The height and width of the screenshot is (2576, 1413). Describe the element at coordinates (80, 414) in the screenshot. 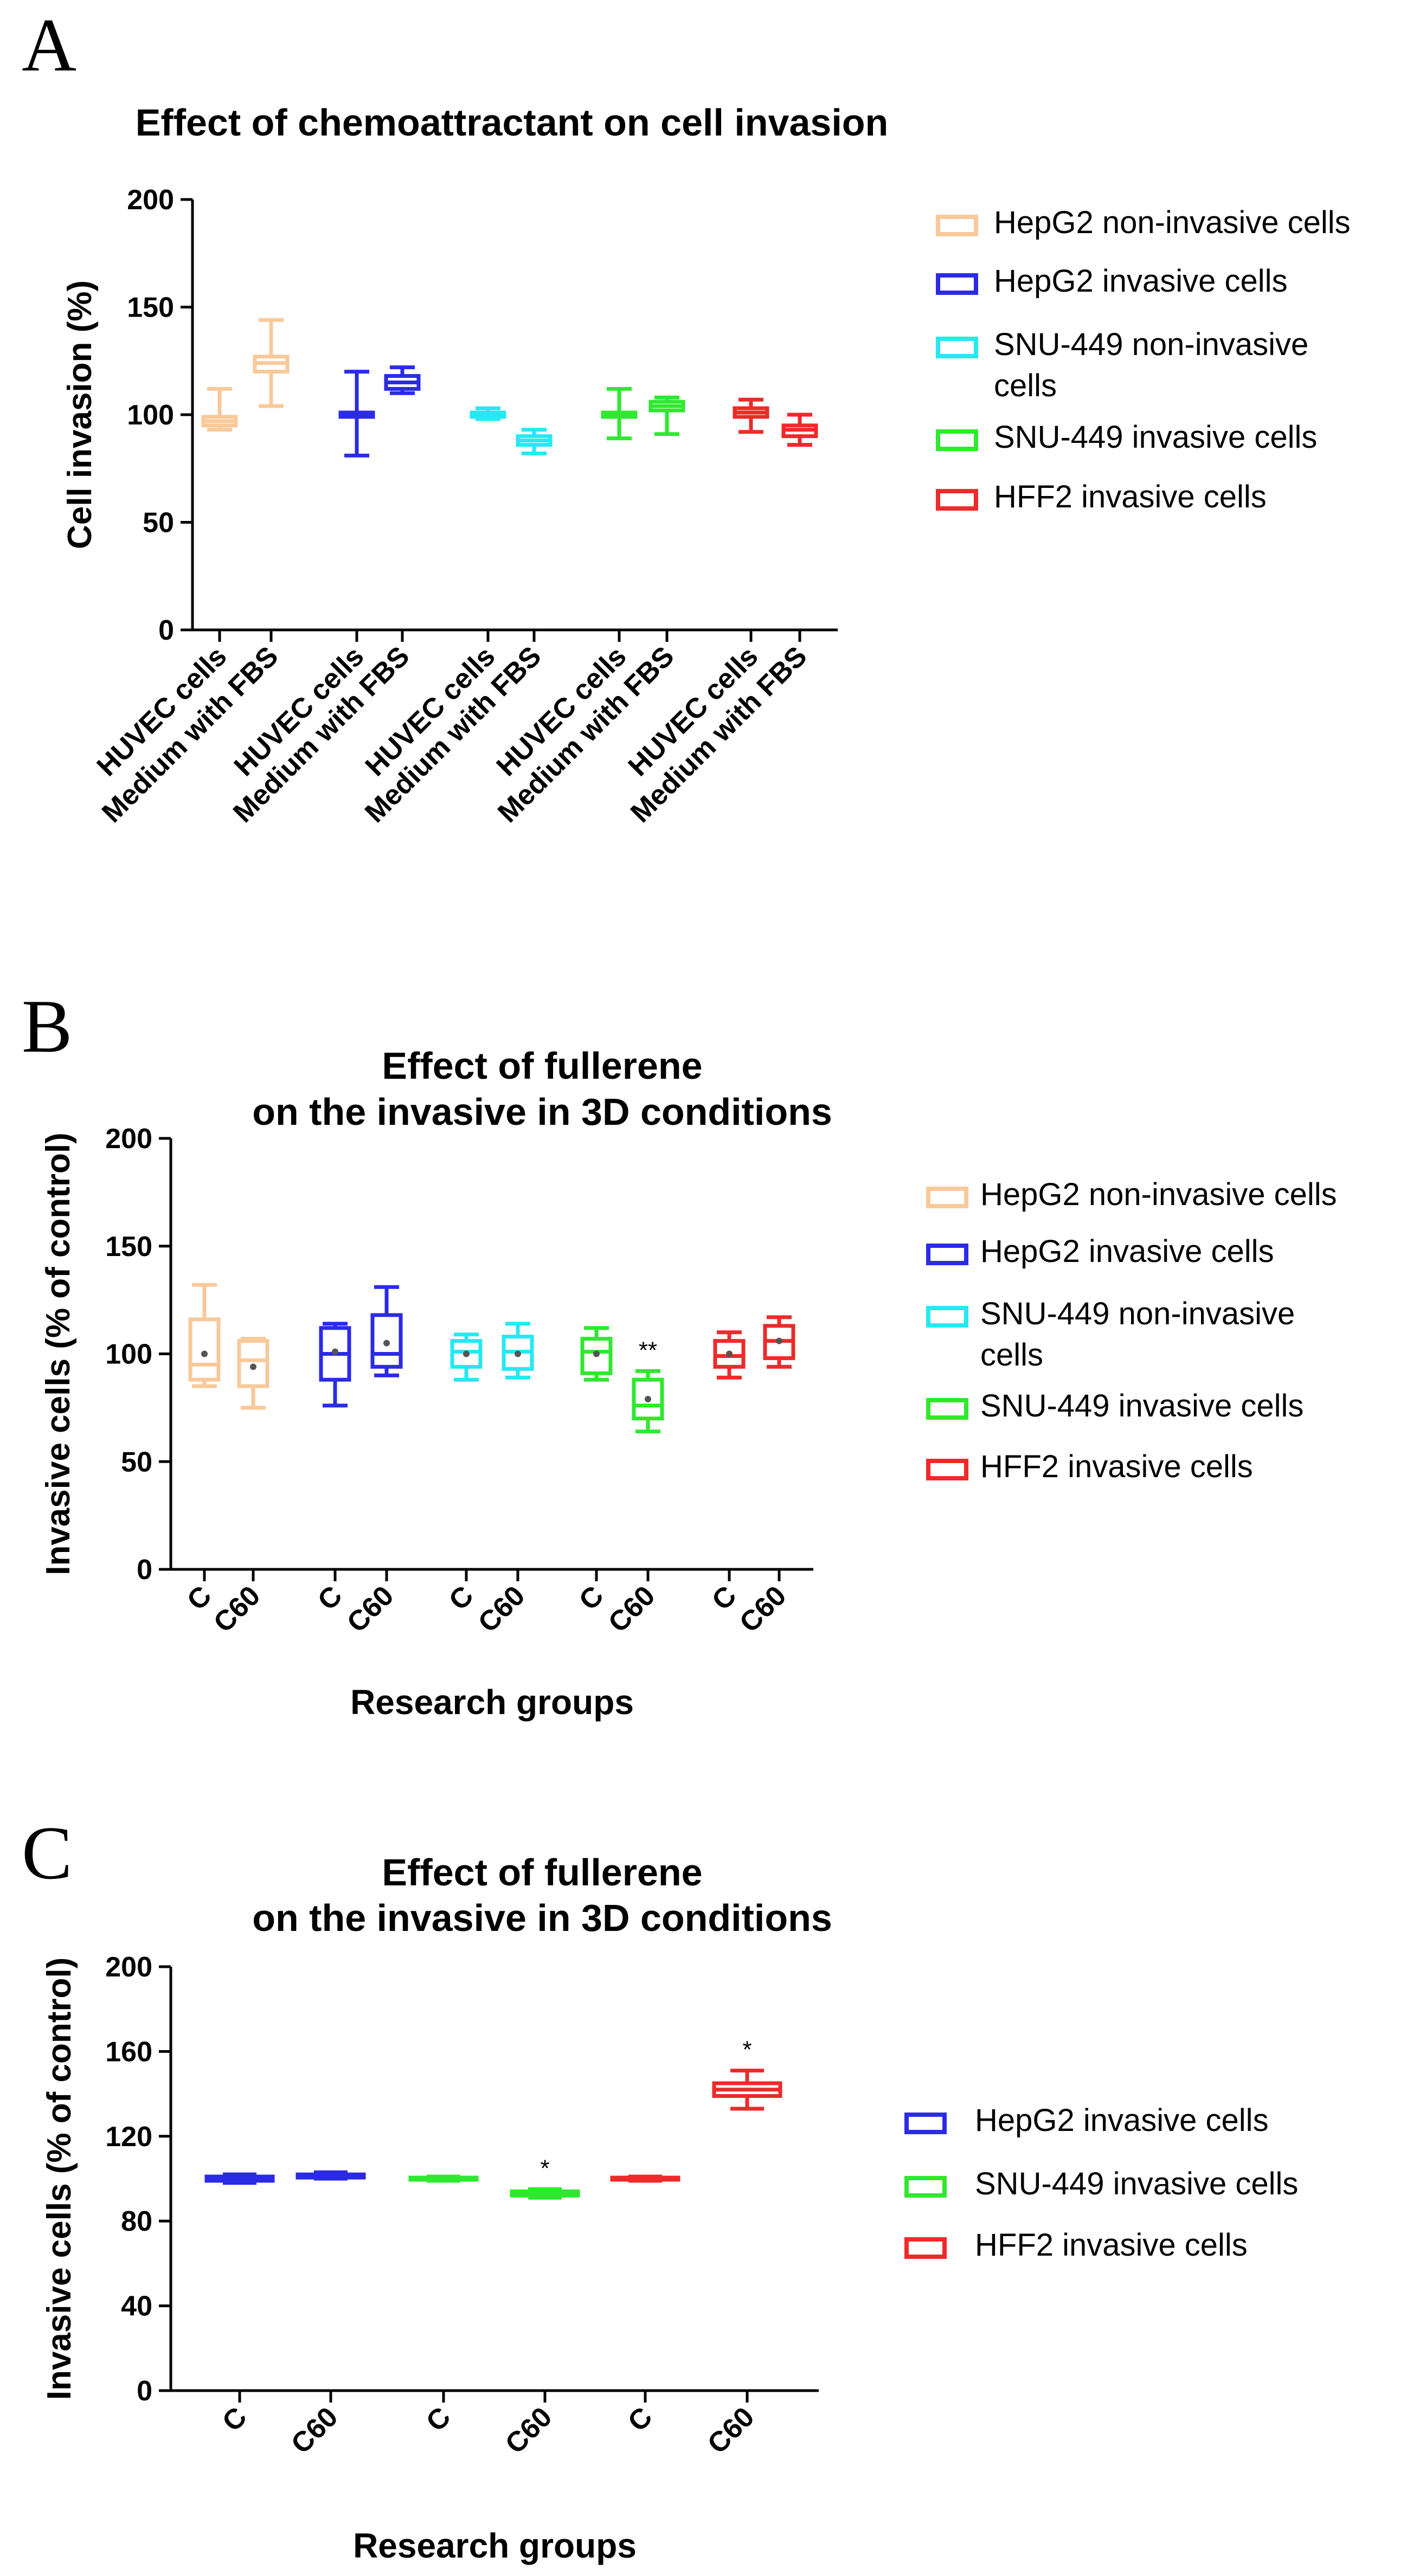

I see `y-axis-label: Cell invasion (%)` at that location.